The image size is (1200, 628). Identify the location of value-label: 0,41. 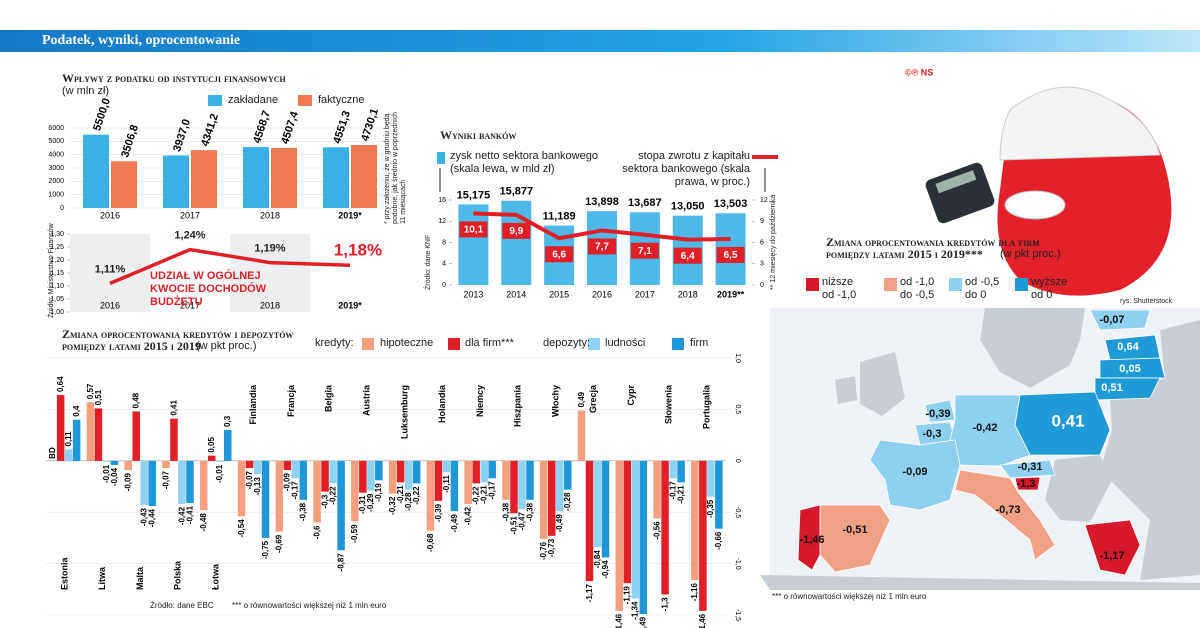
(173, 408).